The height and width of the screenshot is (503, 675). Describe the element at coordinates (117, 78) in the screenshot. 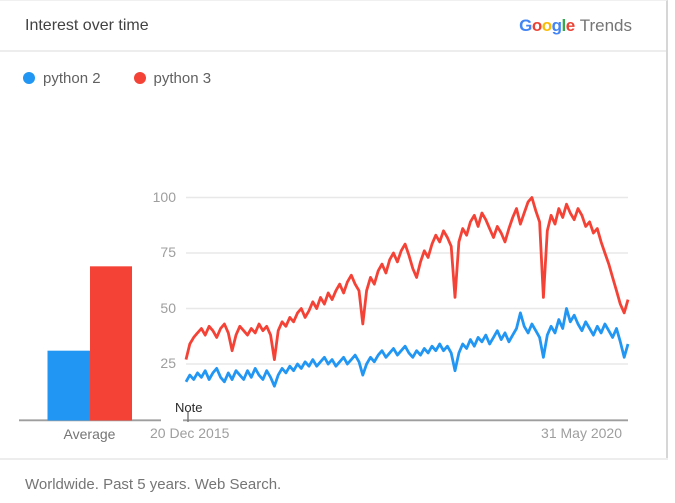

I see `legend: python 2 python 3` at that location.